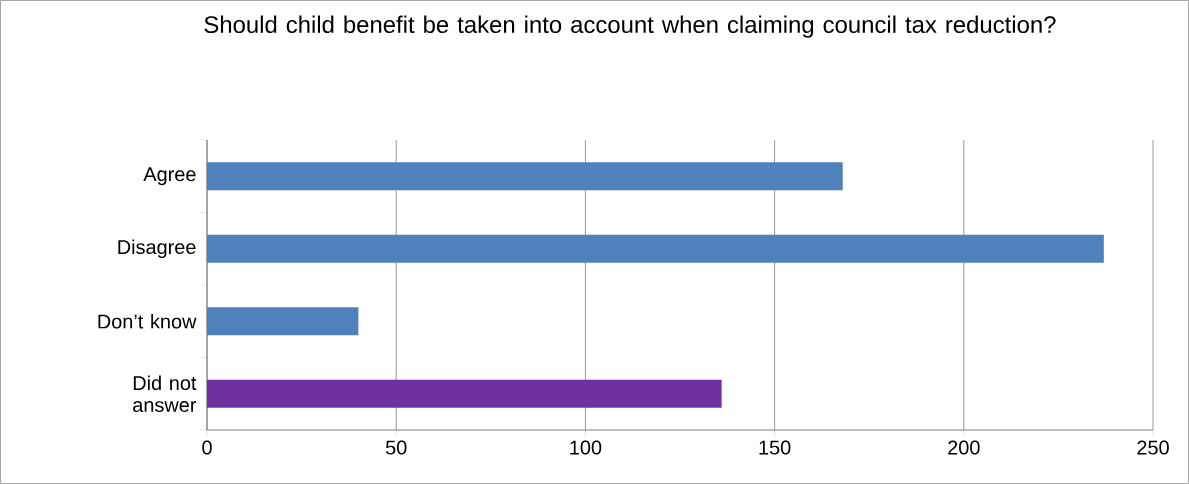 The height and width of the screenshot is (484, 1189). What do you see at coordinates (630, 26) in the screenshot?
I see `chart-title: Should child benefit be taken into account when claiming council tax reduction?` at bounding box center [630, 26].